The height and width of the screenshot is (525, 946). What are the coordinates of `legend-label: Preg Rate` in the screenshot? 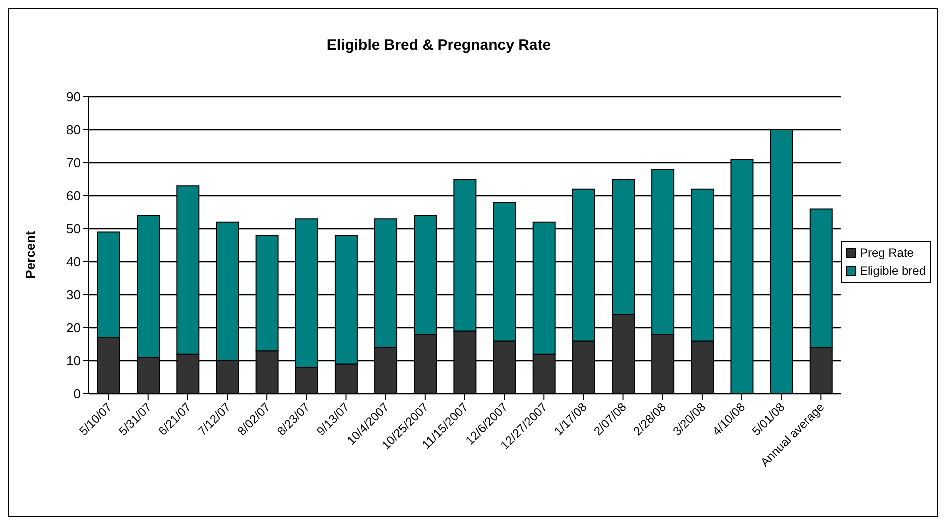 It's located at (887, 253).